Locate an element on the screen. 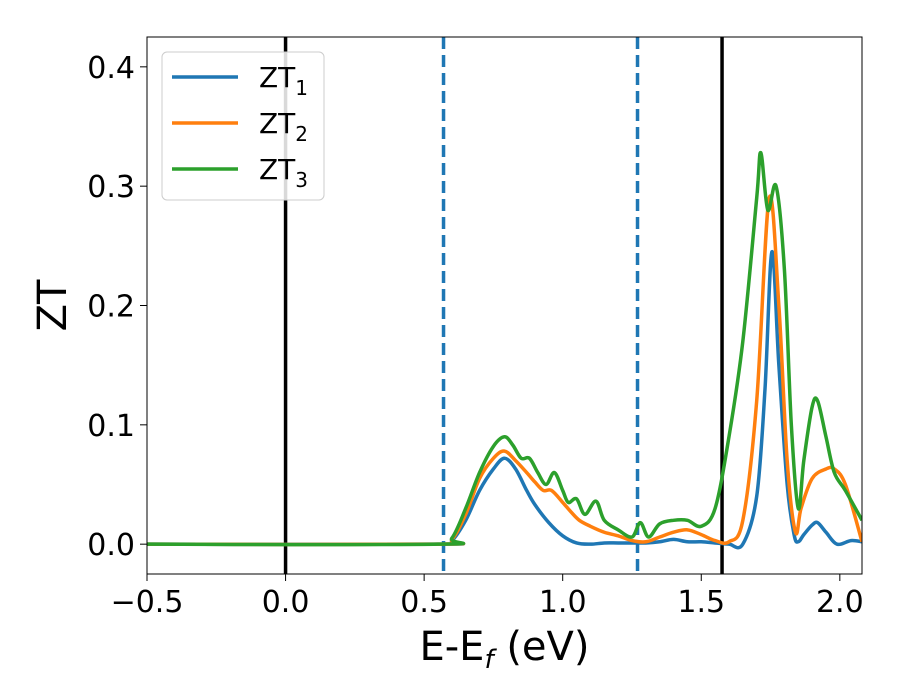 This screenshot has width=900, height=700. y-tick-label: 0.3 is located at coordinates (111, 187).